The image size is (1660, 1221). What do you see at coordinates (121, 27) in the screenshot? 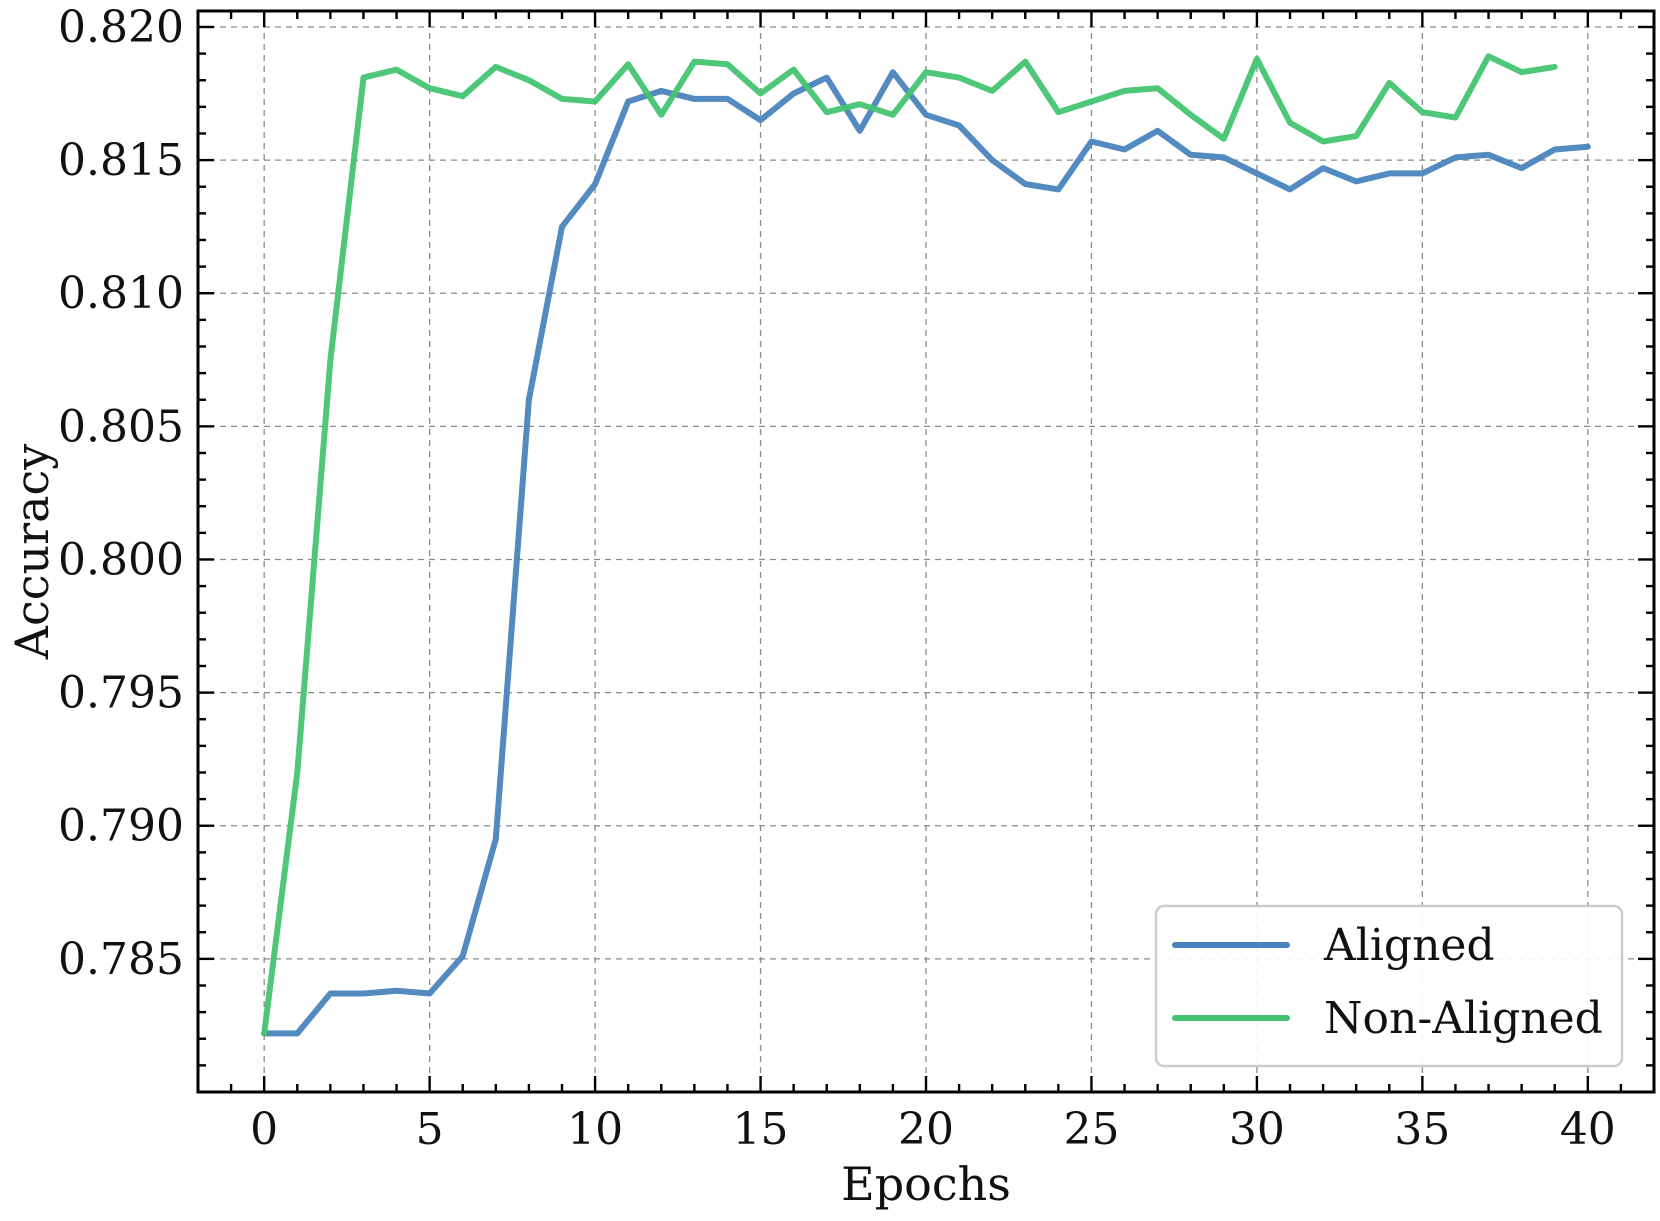
I see `y-tick-label: 0.820` at bounding box center [121, 27].